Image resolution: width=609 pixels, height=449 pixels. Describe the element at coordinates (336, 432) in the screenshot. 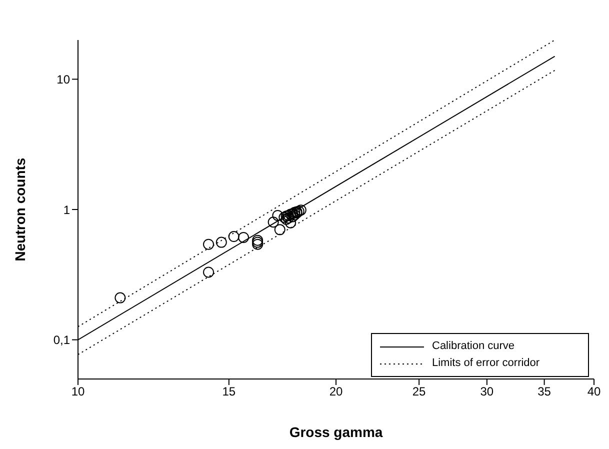

I see `x-axis-title: Gross gamma` at that location.